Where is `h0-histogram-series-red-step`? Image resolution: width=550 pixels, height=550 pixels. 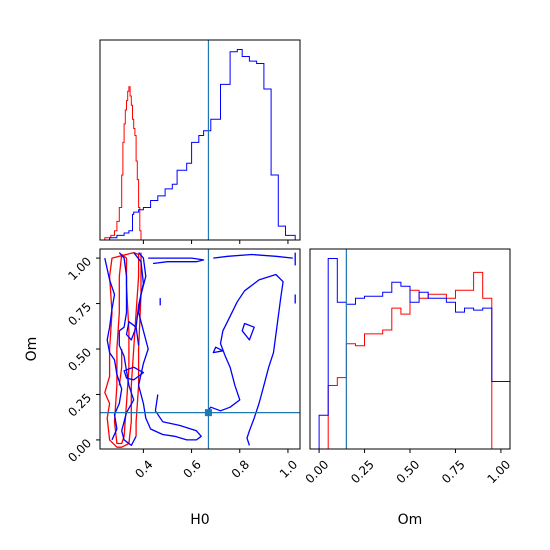
h0-histogram-series-red-step is located at coordinates (124, 163).